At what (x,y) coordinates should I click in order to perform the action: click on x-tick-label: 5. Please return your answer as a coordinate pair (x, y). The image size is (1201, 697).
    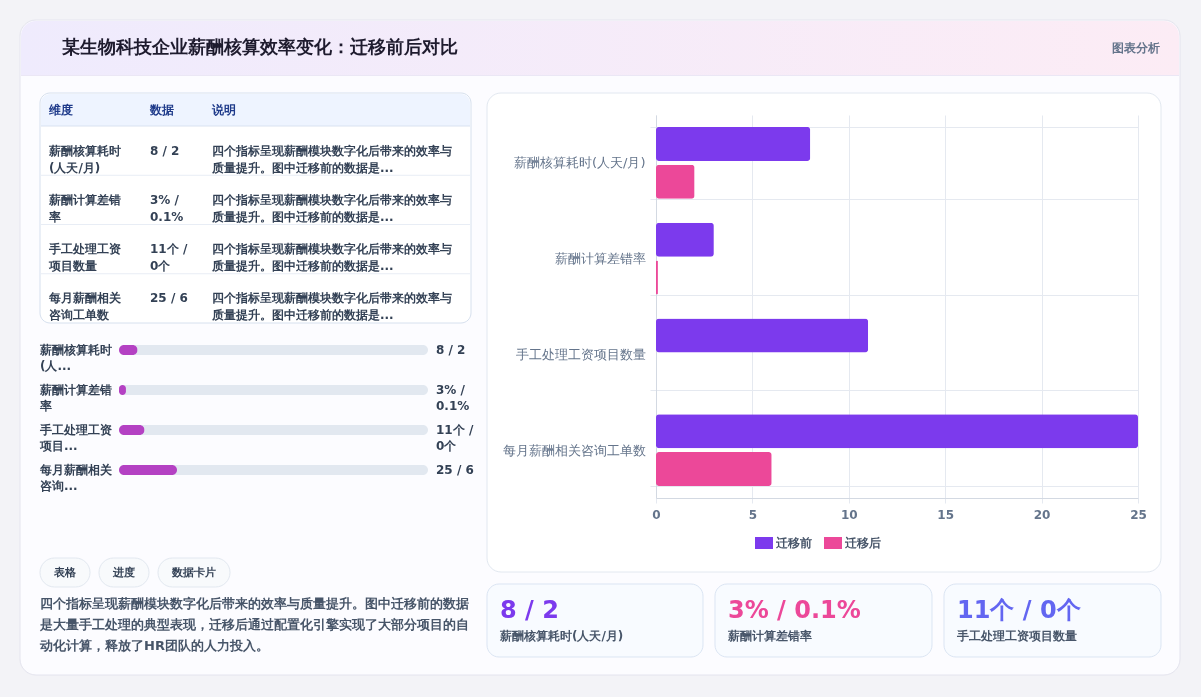
    Looking at the image, I should click on (753, 514).